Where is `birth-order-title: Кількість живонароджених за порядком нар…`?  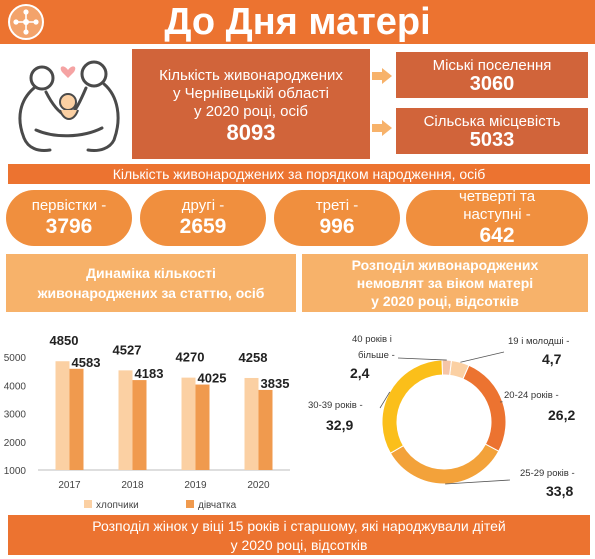
birth-order-title: Кількість живонароджених за порядком нар… is located at coordinates (299, 174).